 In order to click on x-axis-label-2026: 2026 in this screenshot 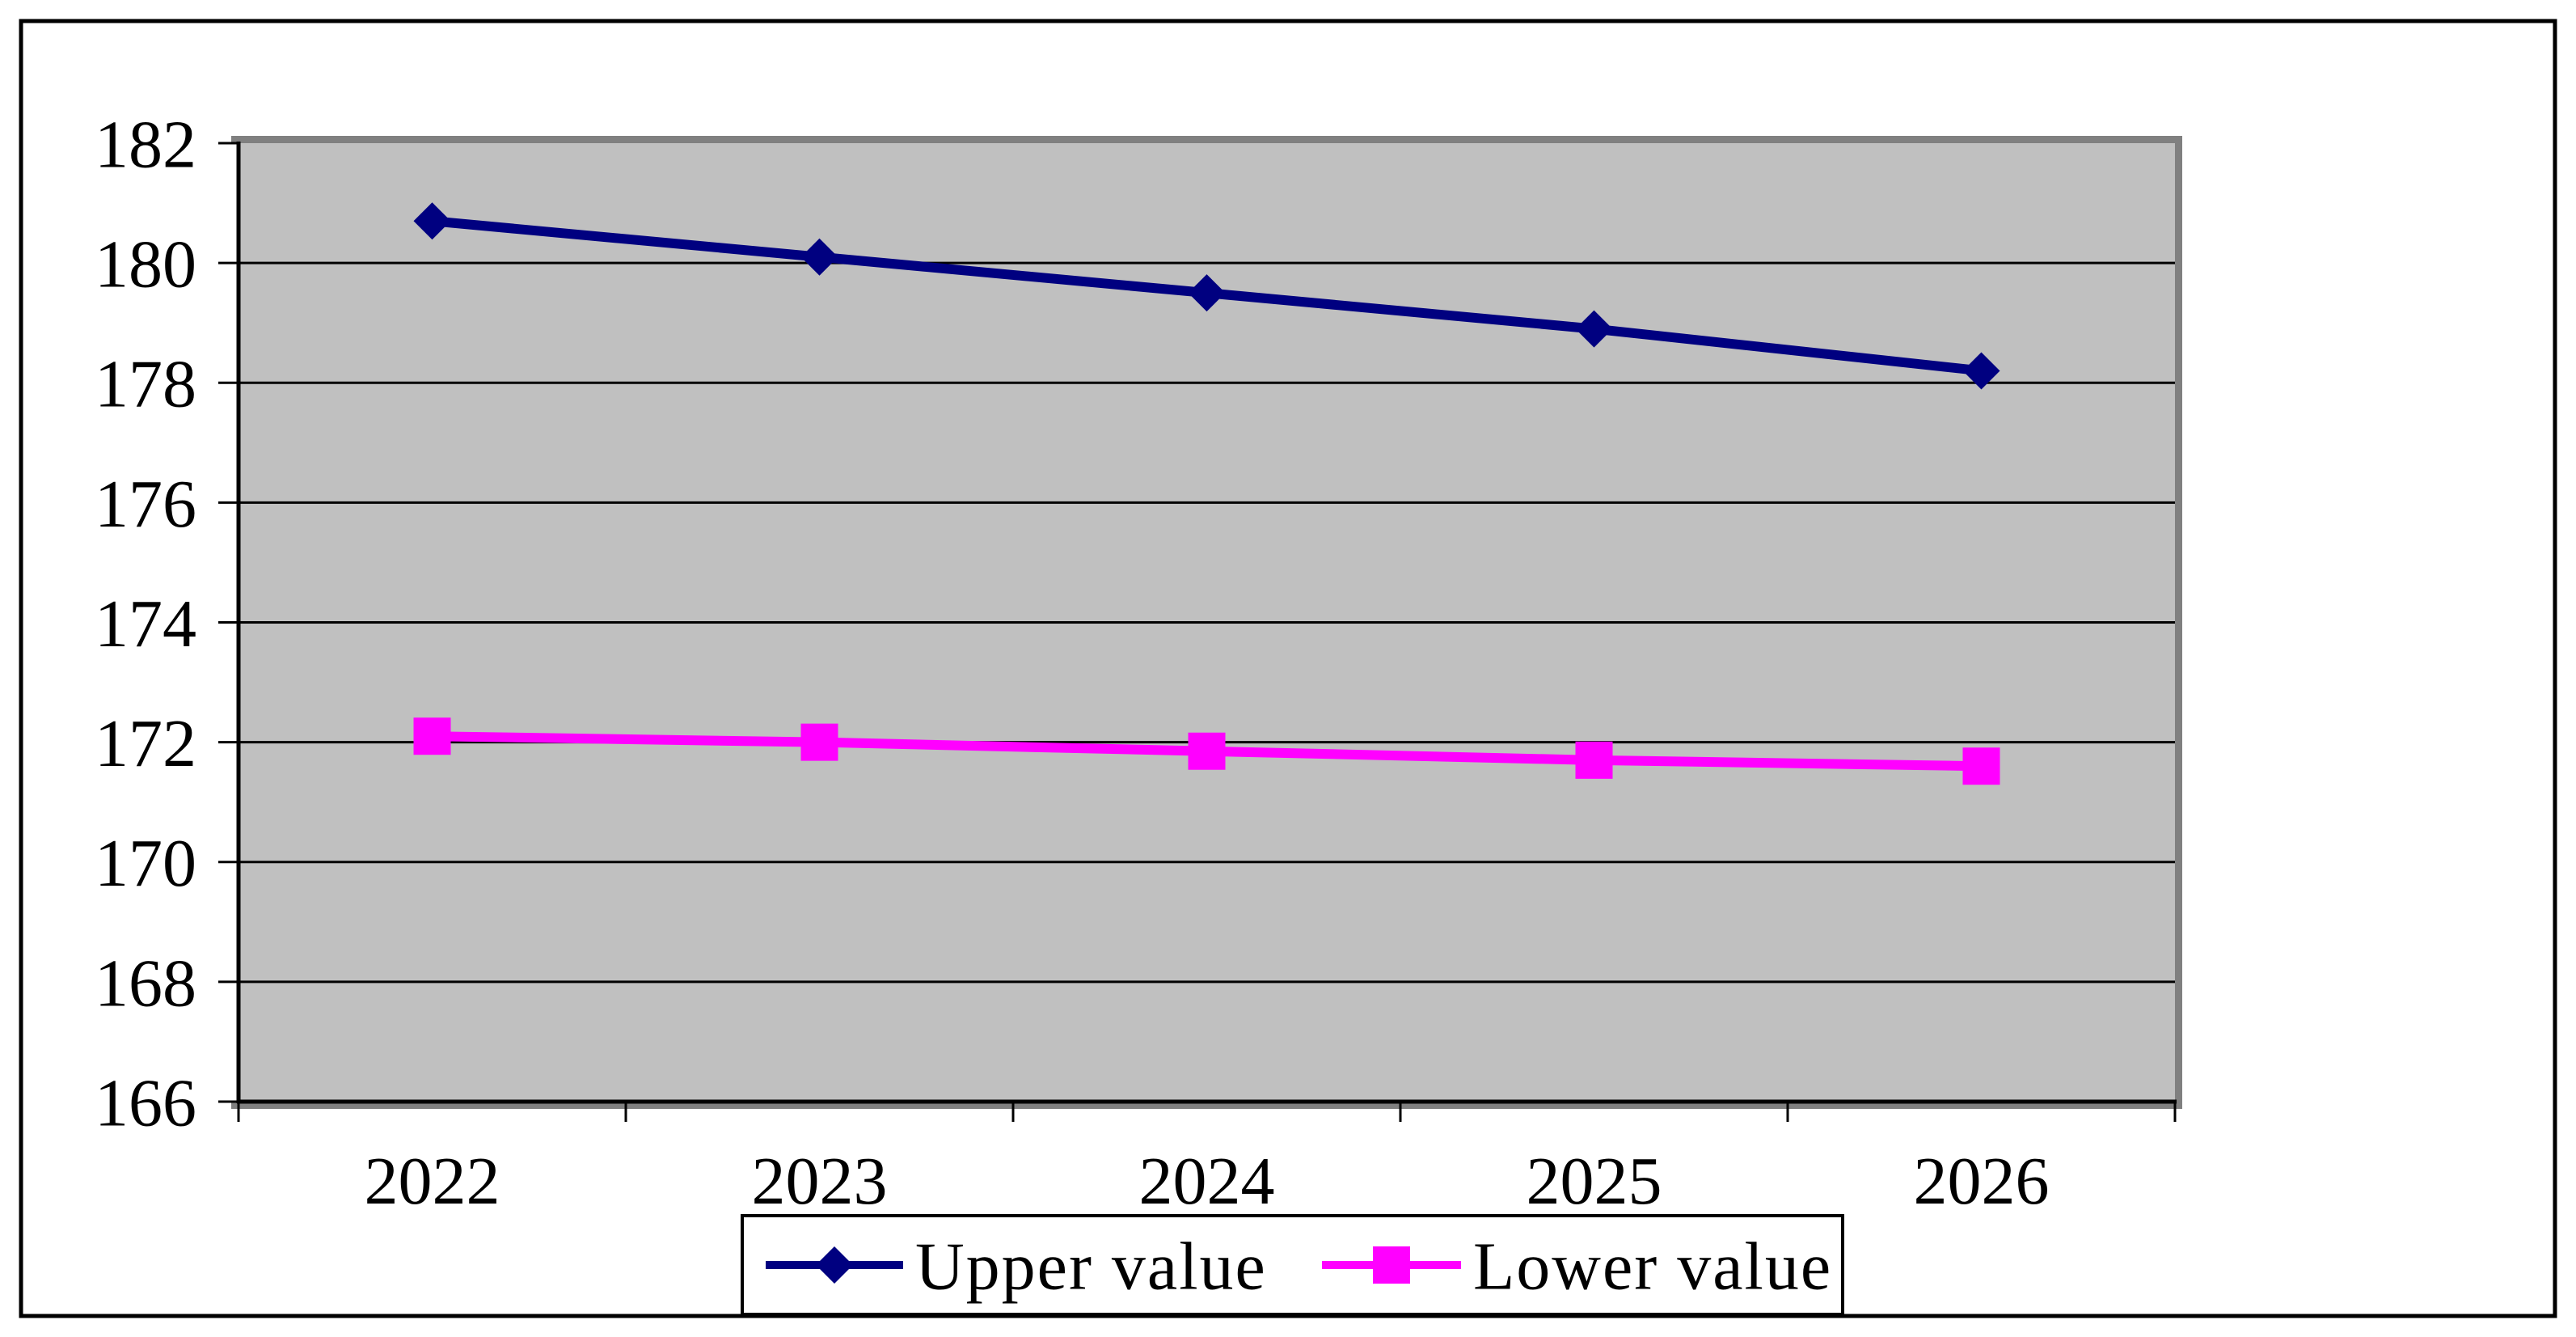, I will do `click(1982, 1181)`.